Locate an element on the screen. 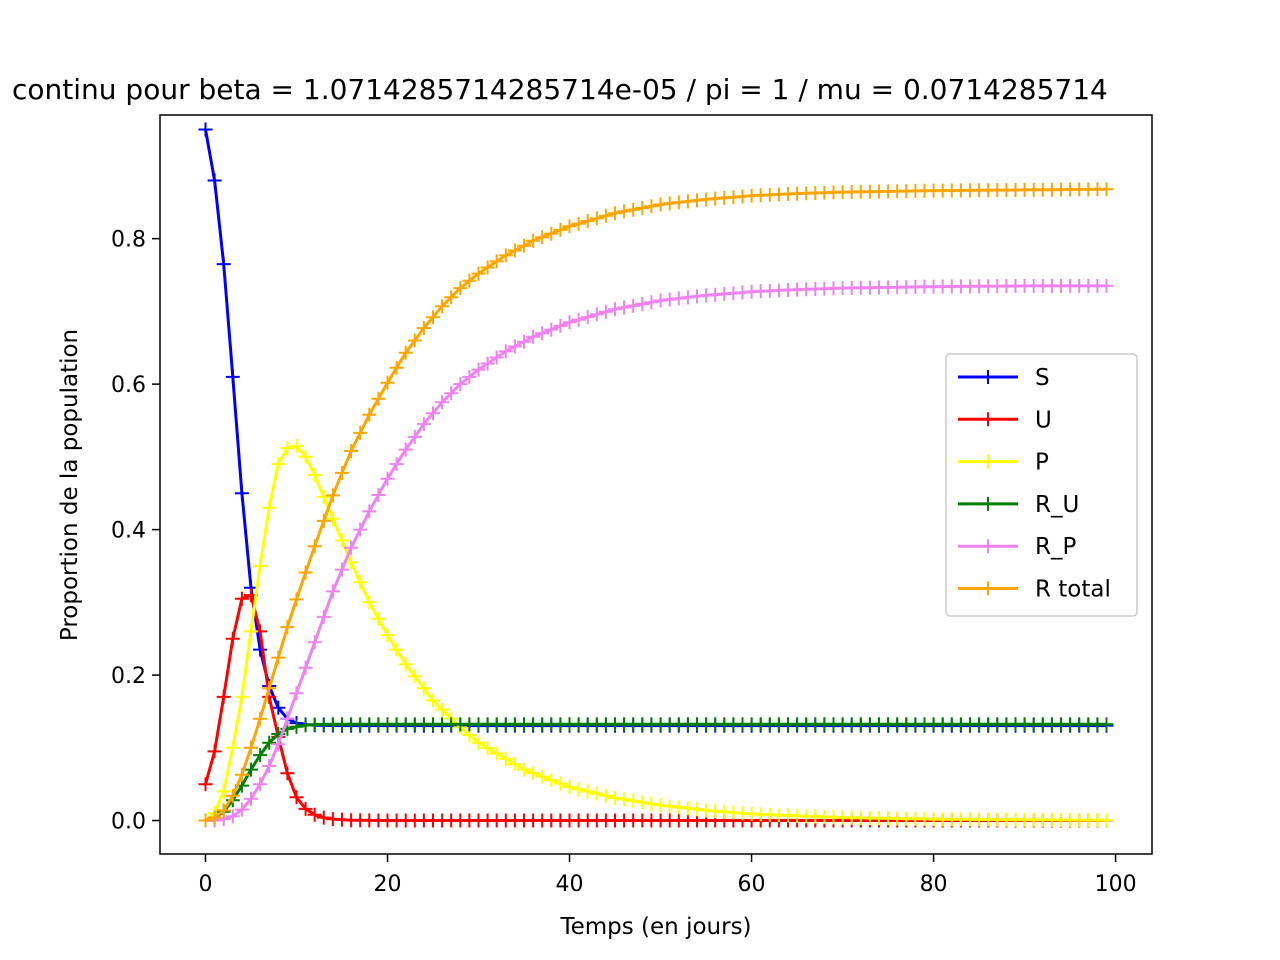  series-r_u is located at coordinates (656, 772).